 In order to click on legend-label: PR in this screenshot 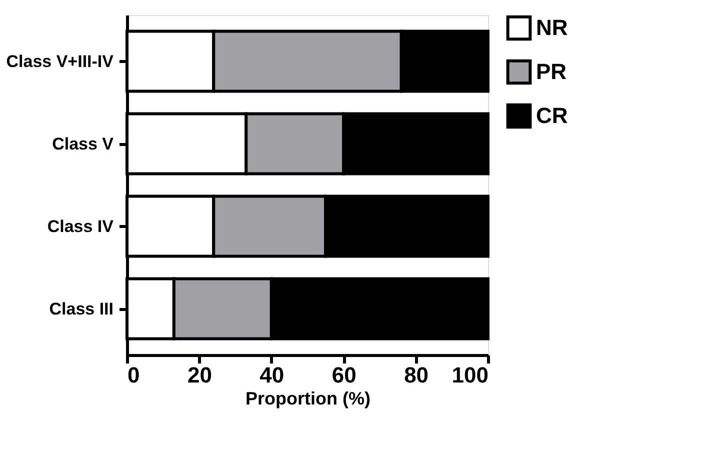, I will do `click(551, 71)`.